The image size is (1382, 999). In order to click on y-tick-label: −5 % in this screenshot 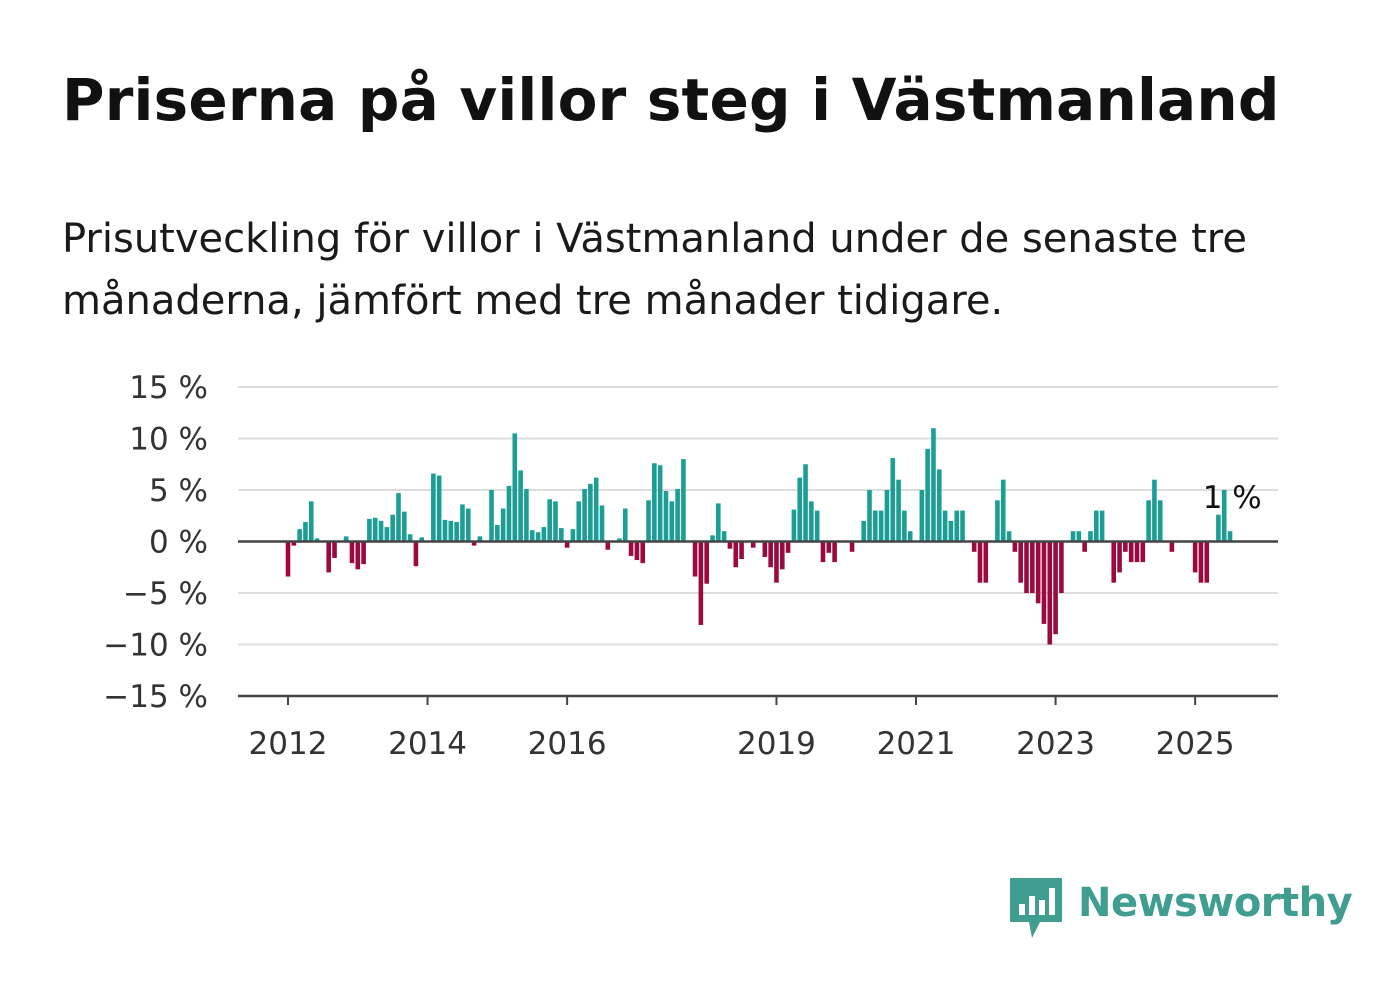, I will do `click(165, 594)`.